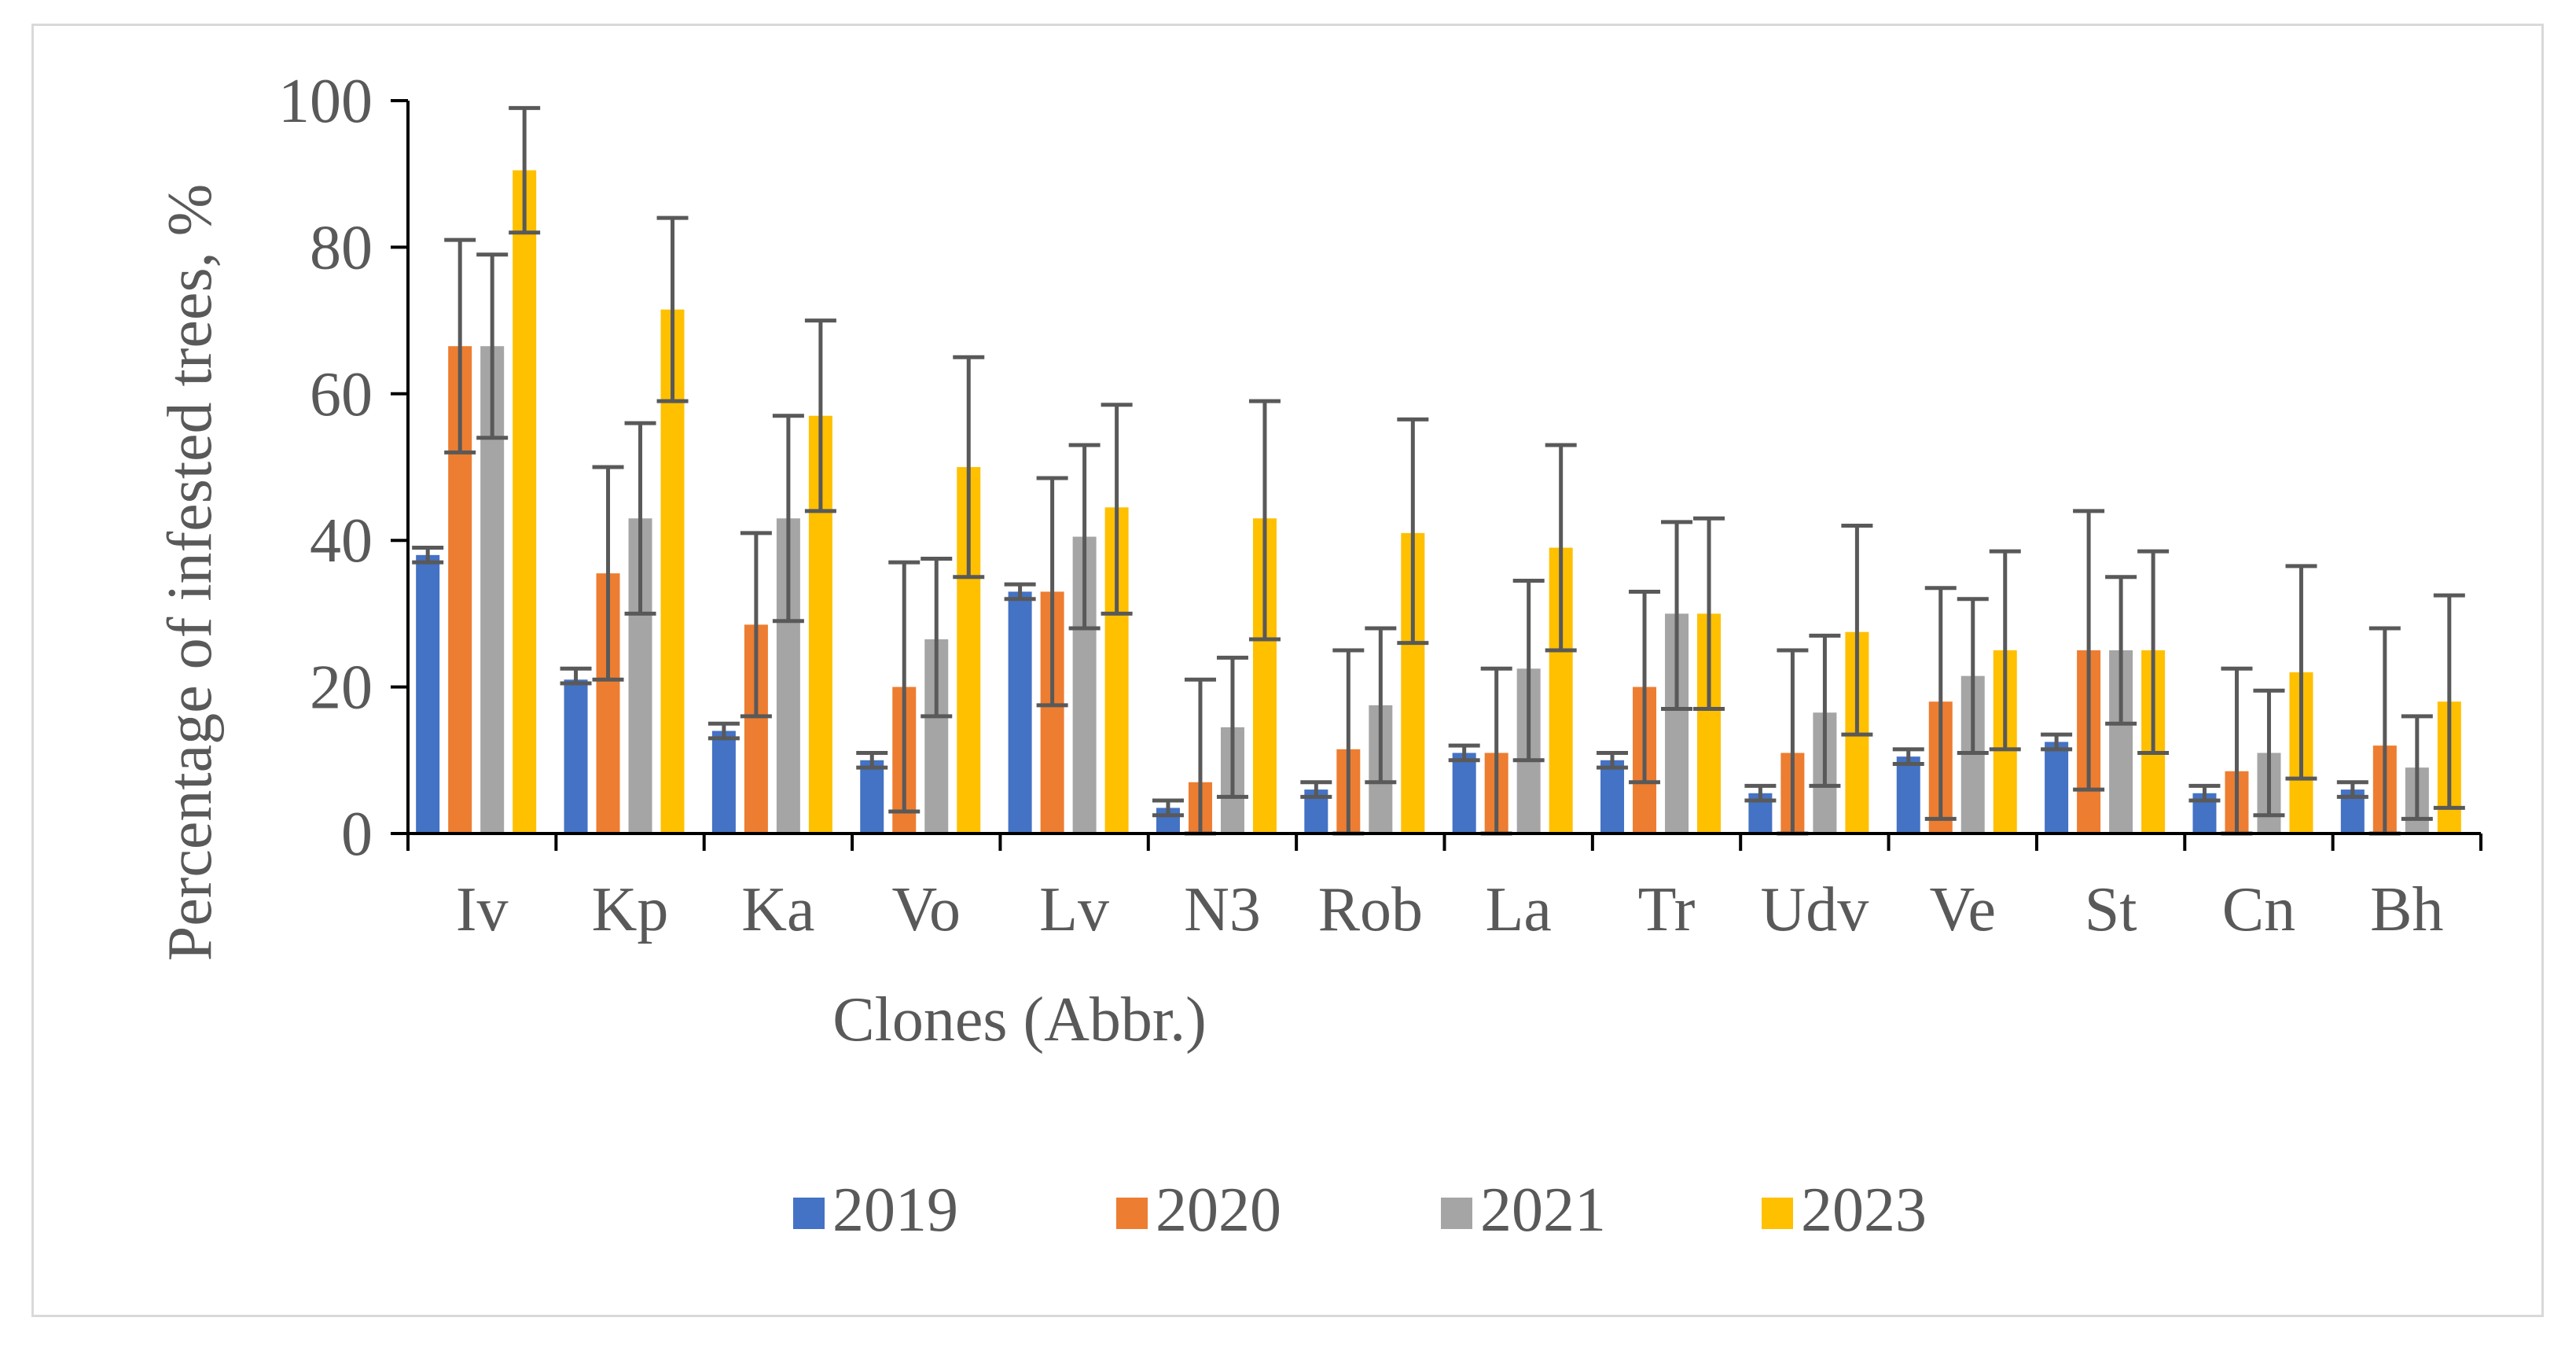 The width and height of the screenshot is (2576, 1347). I want to click on error-bar-2023-Rob, so click(1413, 531).